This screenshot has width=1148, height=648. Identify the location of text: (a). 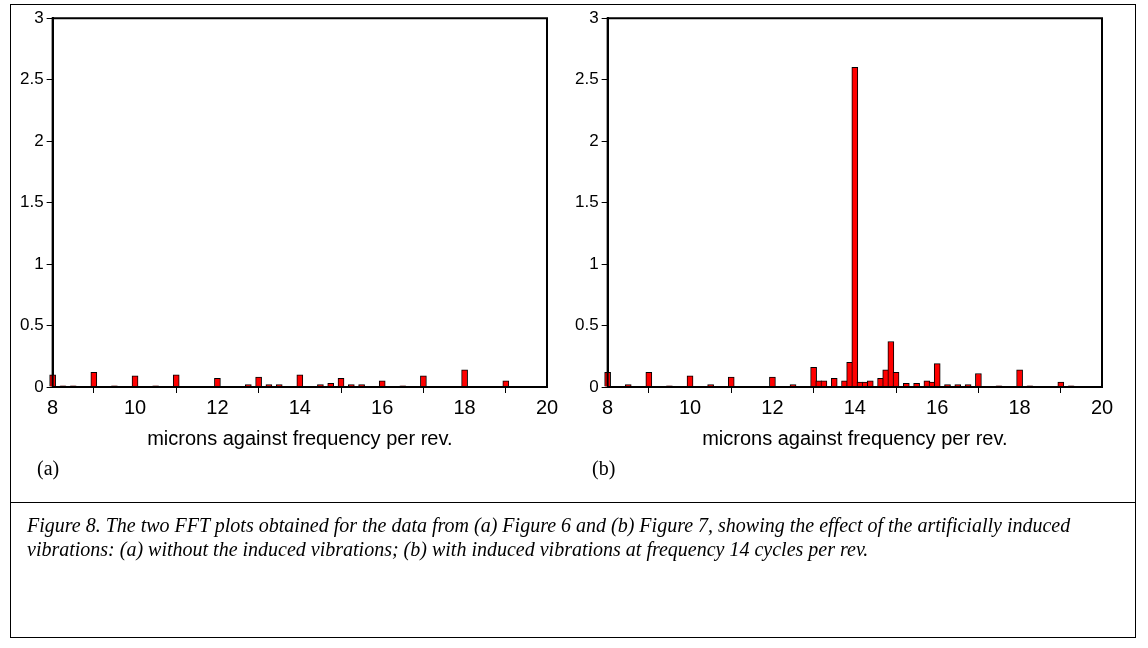
(49, 468).